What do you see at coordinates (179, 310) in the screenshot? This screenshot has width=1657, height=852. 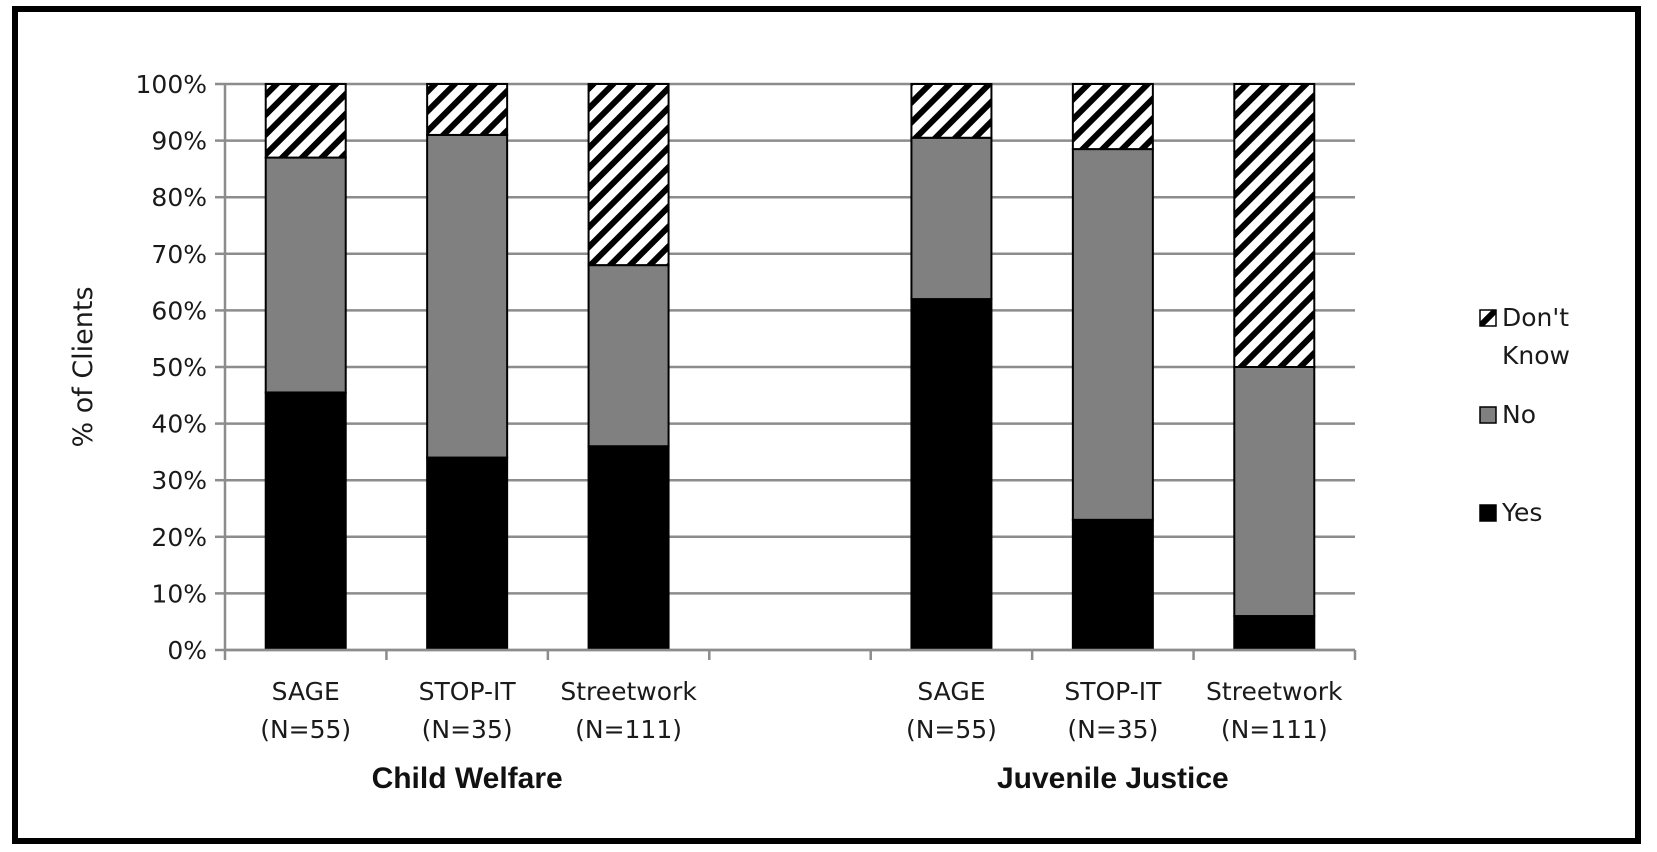 I see `y-tick-label: 60%` at bounding box center [179, 310].